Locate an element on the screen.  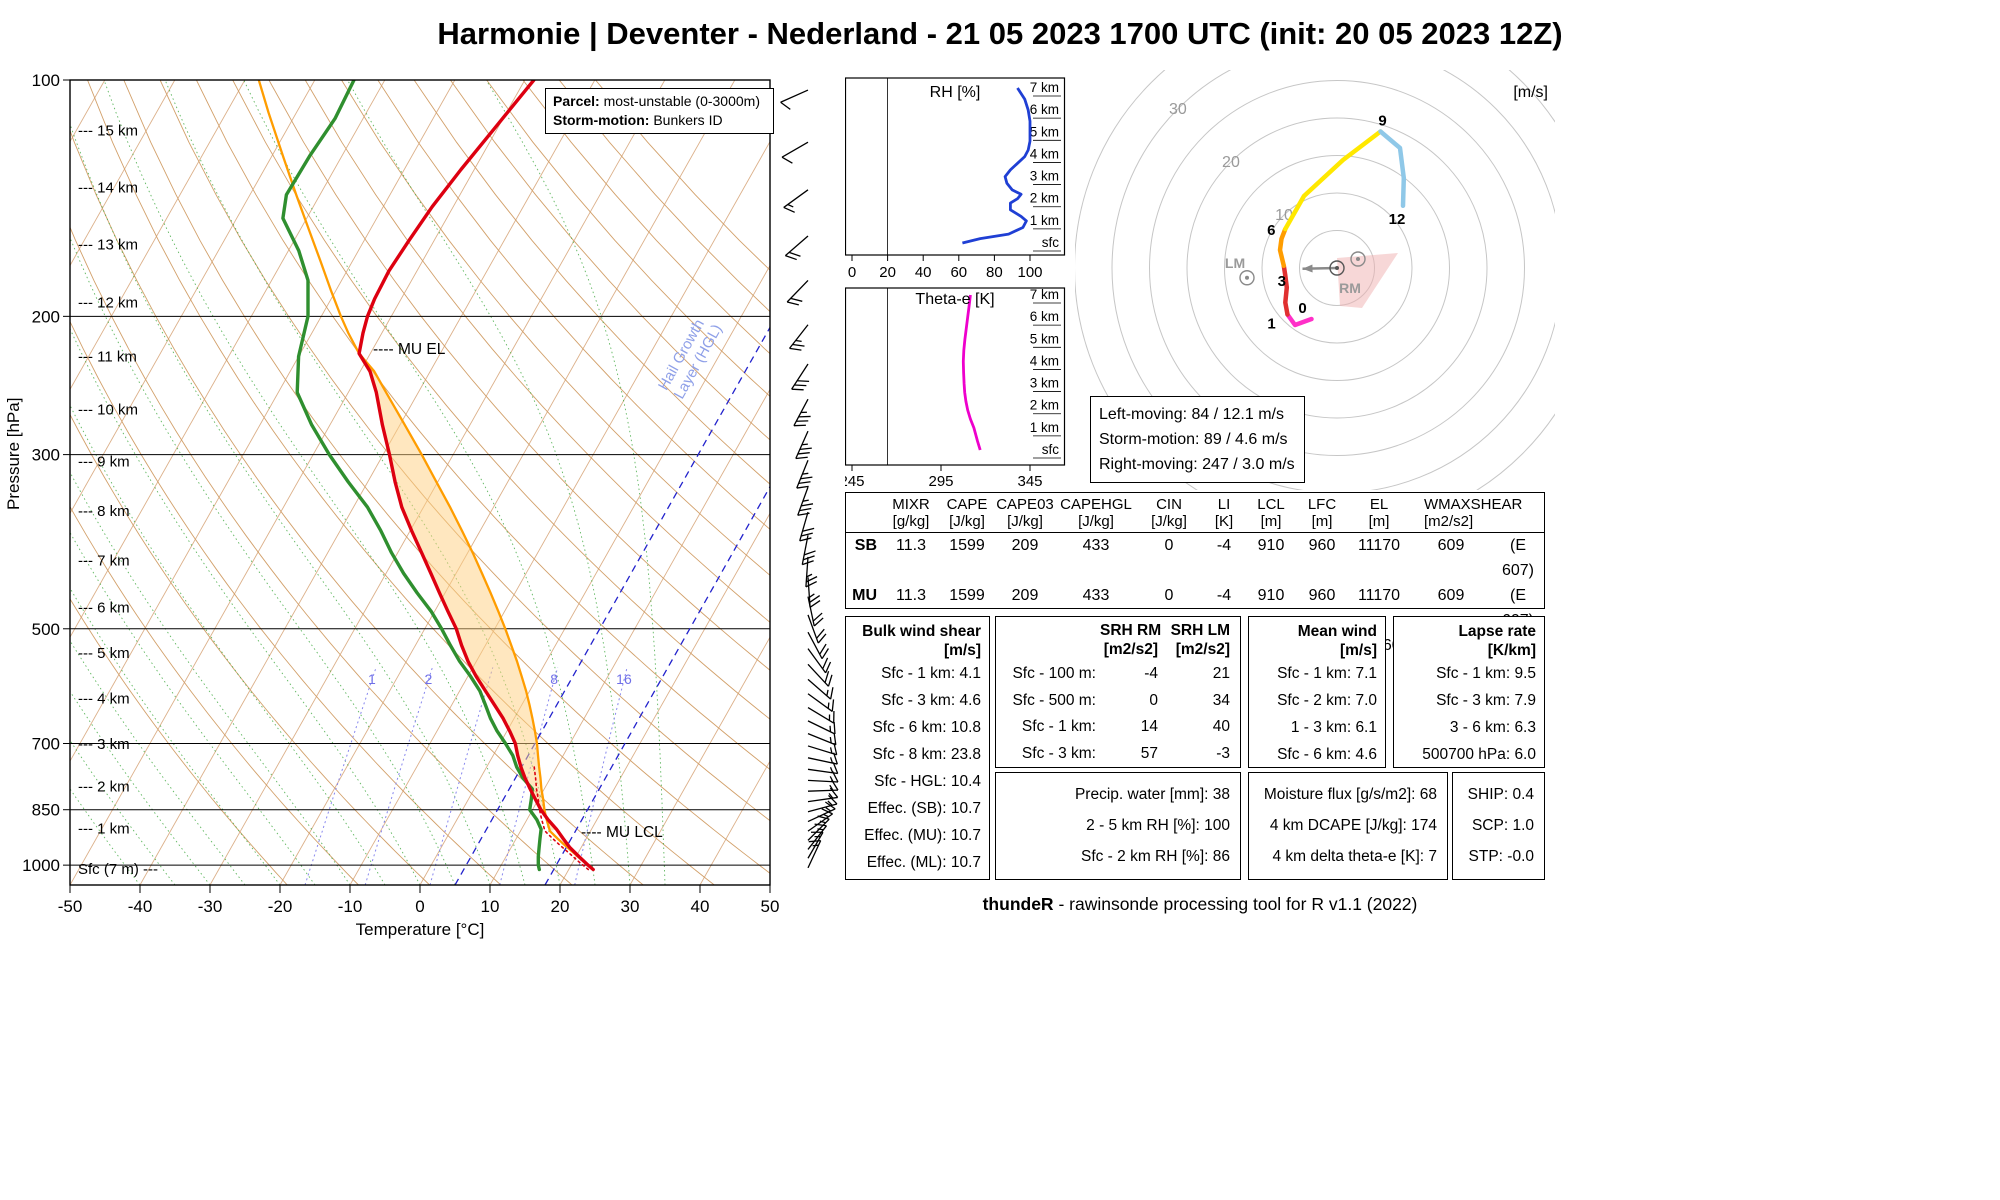
svg-text: 4 km is located at coordinates (1044, 153).